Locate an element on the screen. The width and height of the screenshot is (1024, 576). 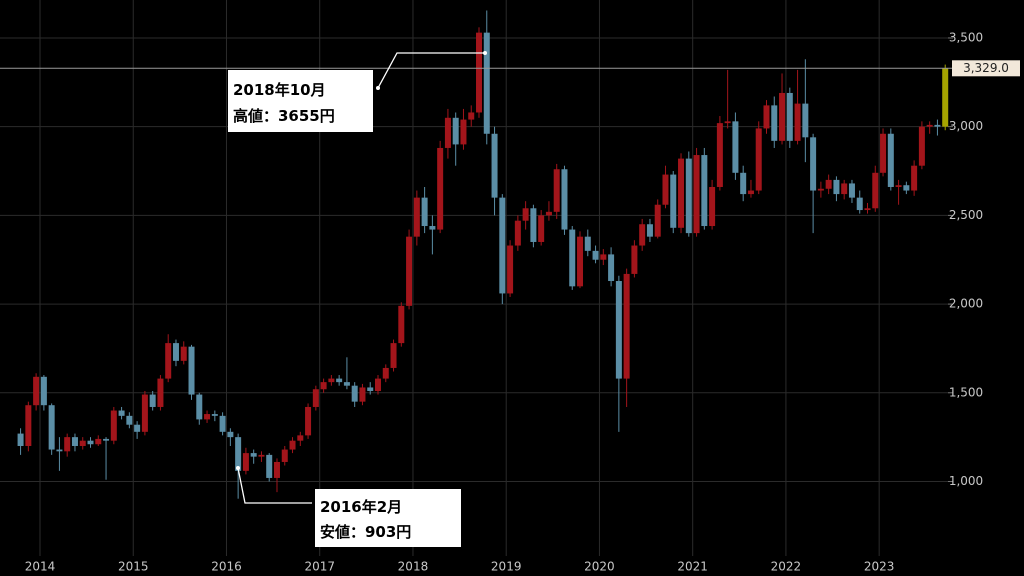
y-tick-label: 2,500 is located at coordinates (966, 215).